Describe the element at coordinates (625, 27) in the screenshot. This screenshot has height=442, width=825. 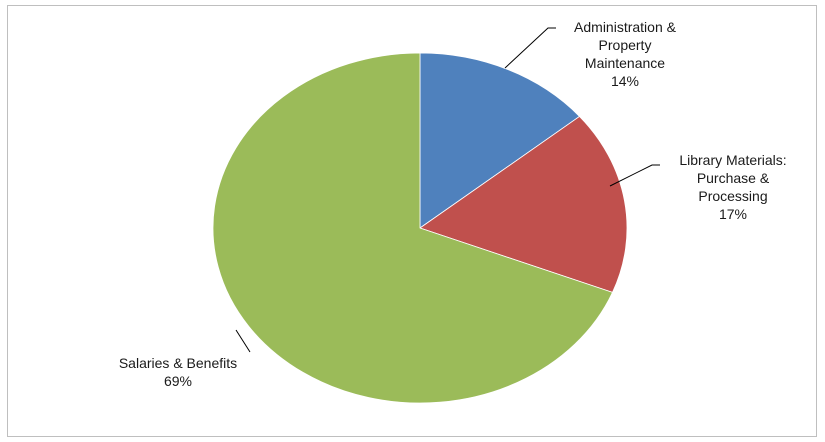
I see `slice-category-label: Administration &` at that location.